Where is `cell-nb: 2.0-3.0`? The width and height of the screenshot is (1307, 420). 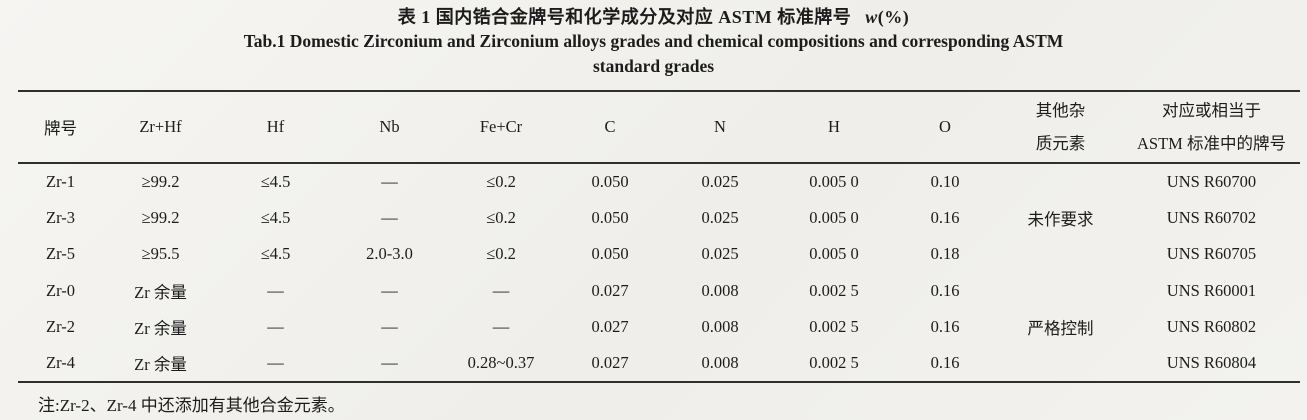 cell-nb: 2.0-3.0 is located at coordinates (389, 254).